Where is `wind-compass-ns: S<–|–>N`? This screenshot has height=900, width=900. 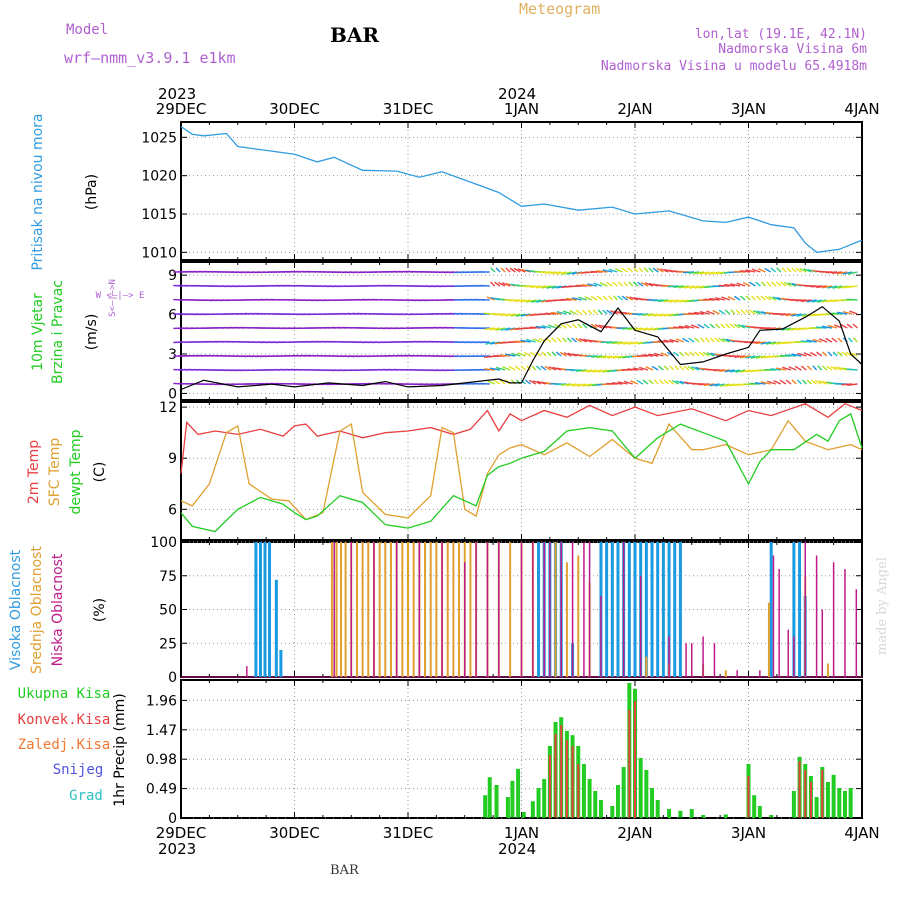 wind-compass-ns: S<–|–>N is located at coordinates (113, 298).